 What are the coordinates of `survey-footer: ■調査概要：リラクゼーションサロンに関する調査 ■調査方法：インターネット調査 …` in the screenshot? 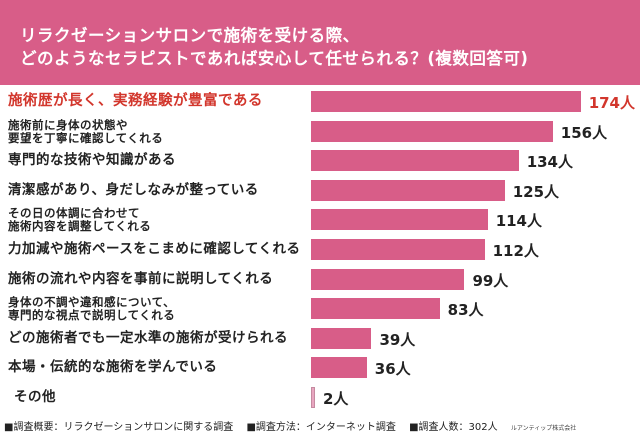 It's located at (295, 425).